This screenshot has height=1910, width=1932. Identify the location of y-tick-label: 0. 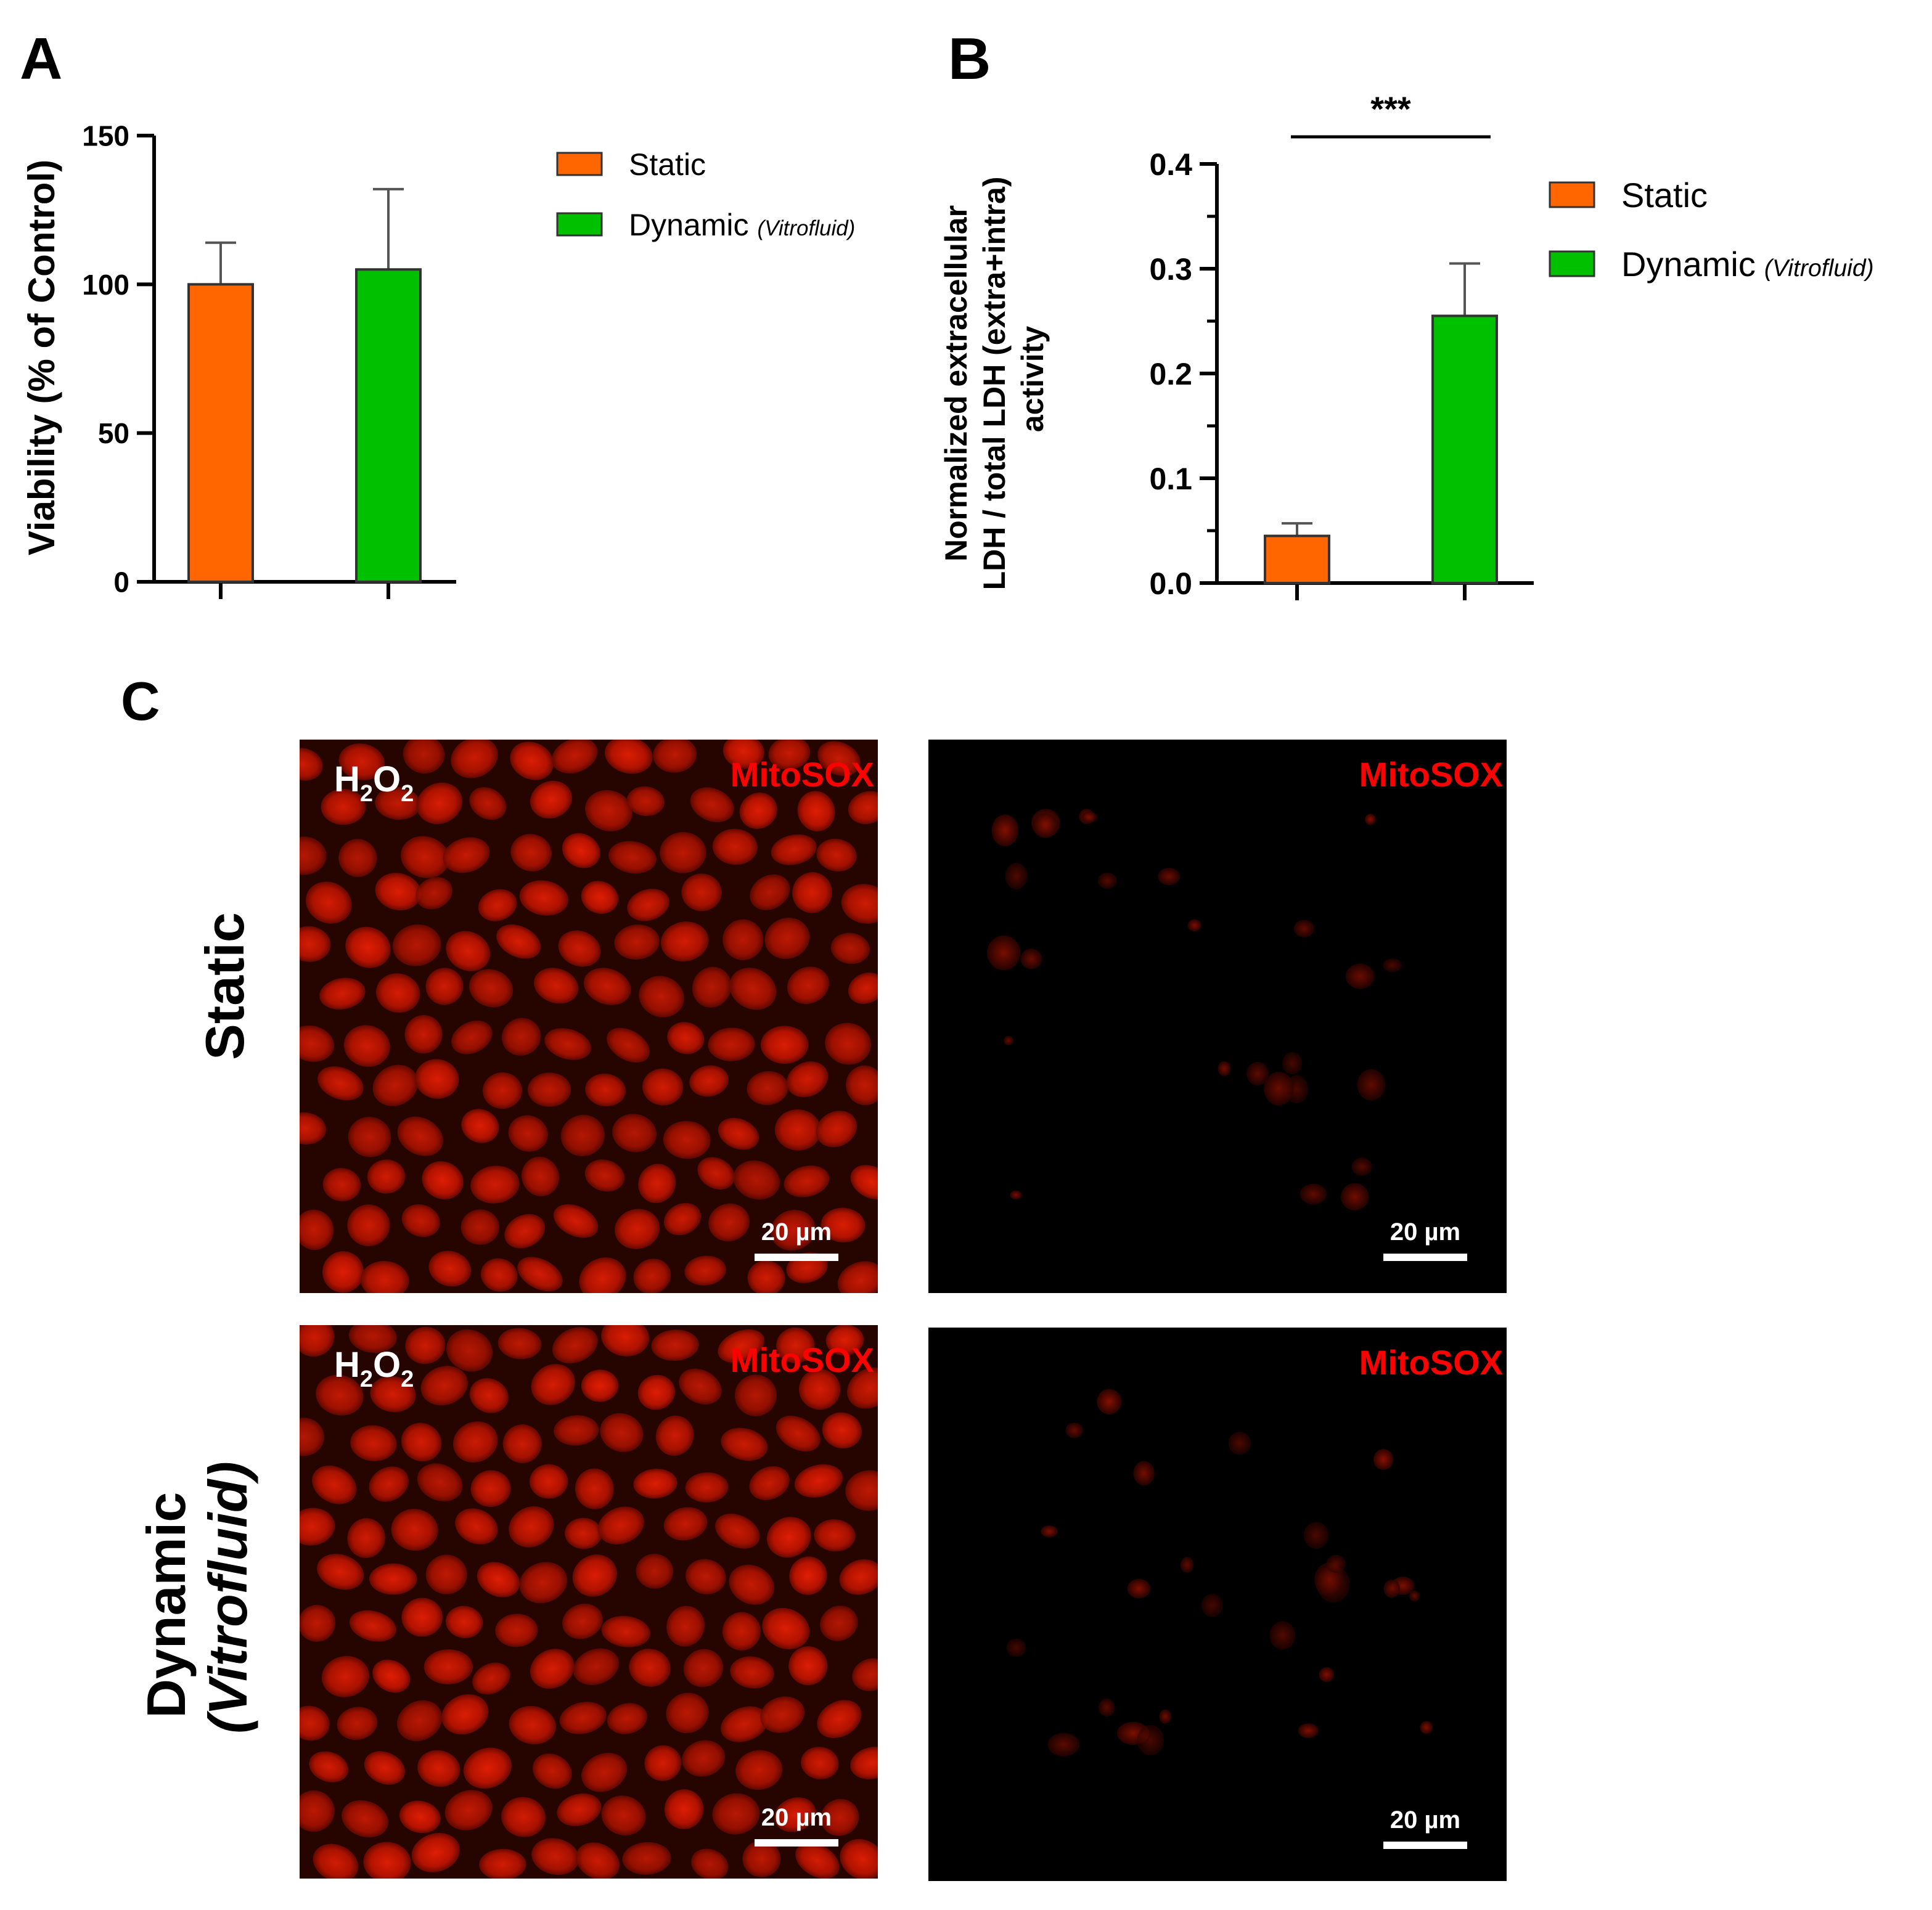
(121, 582).